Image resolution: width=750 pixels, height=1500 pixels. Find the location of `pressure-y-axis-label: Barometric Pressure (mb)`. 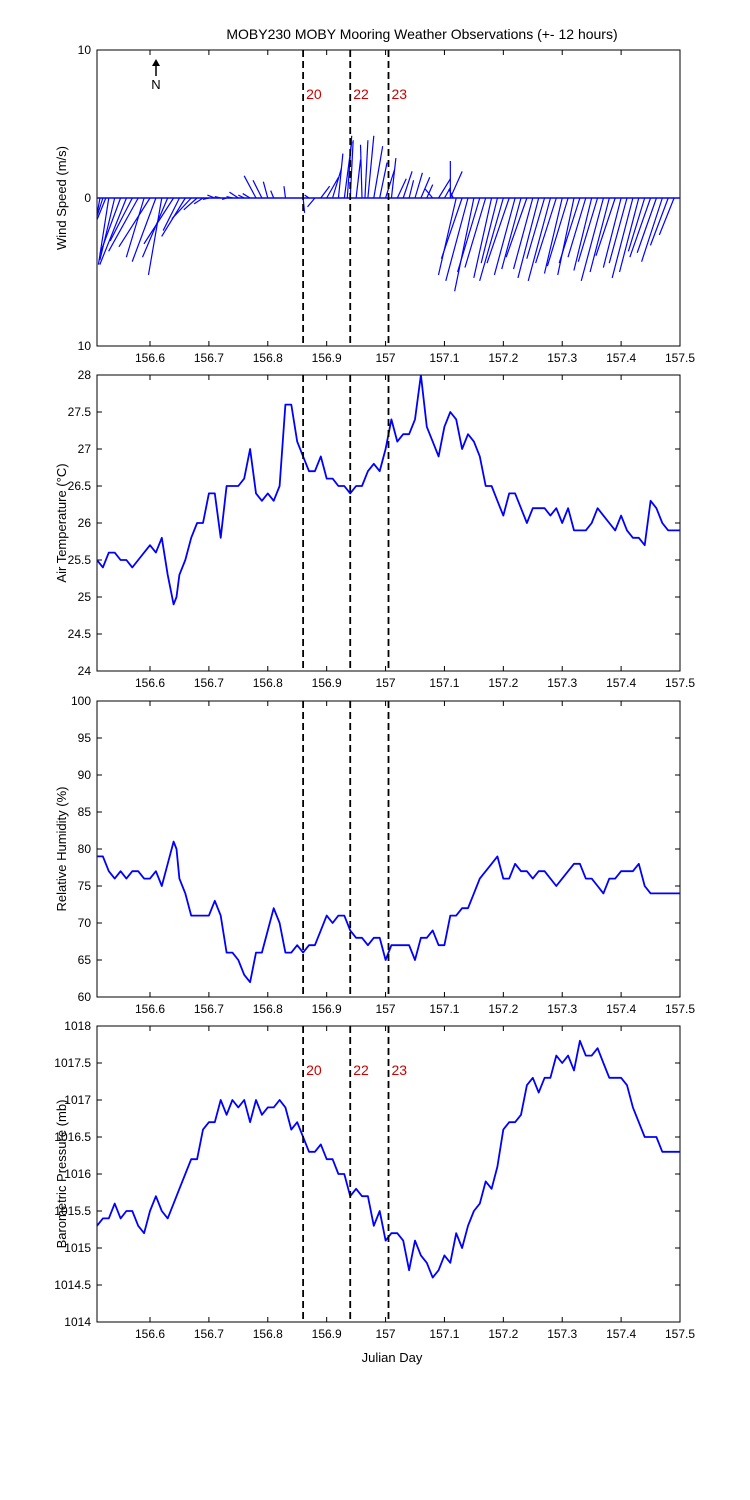

pressure-y-axis-label: Barometric Pressure (mb) is located at coordinates (61, 1174).